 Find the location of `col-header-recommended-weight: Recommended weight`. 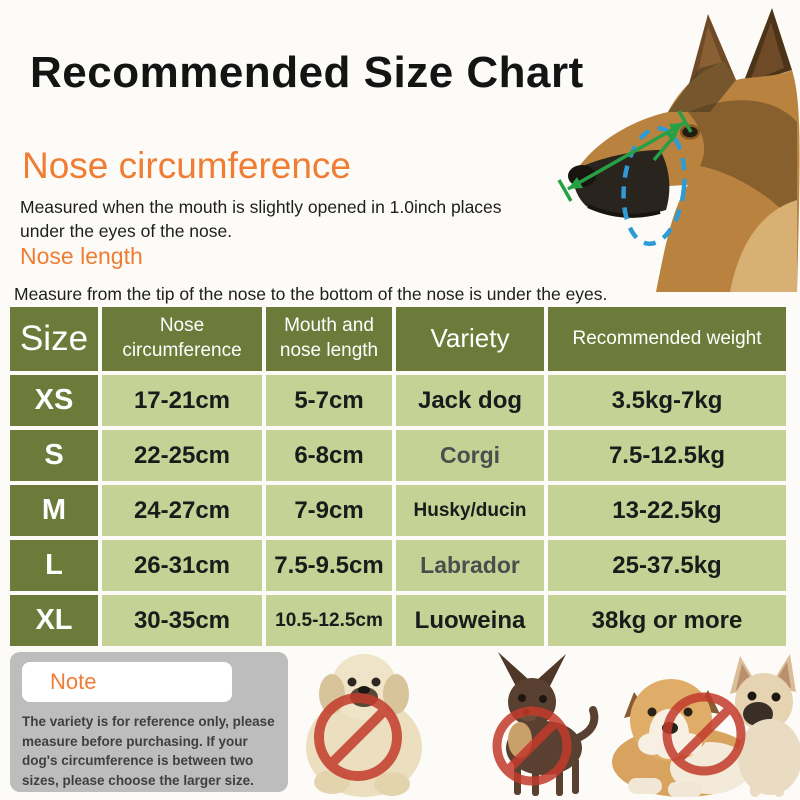

col-header-recommended-weight: Recommended weight is located at coordinates (667, 339).